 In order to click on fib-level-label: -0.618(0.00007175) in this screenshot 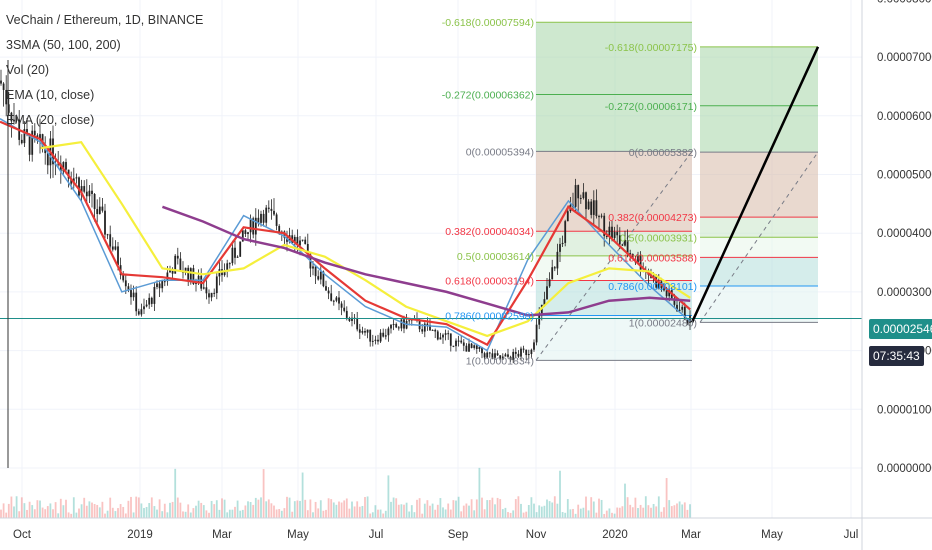, I will do `click(651, 48)`.